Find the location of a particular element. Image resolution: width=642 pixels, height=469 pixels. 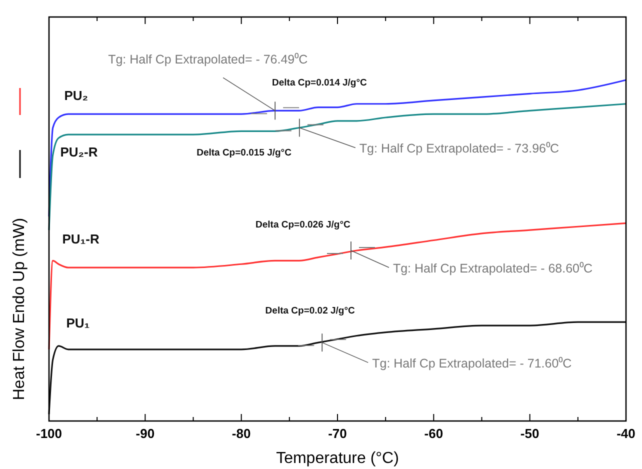

series-label: PU₂ is located at coordinates (76, 96).